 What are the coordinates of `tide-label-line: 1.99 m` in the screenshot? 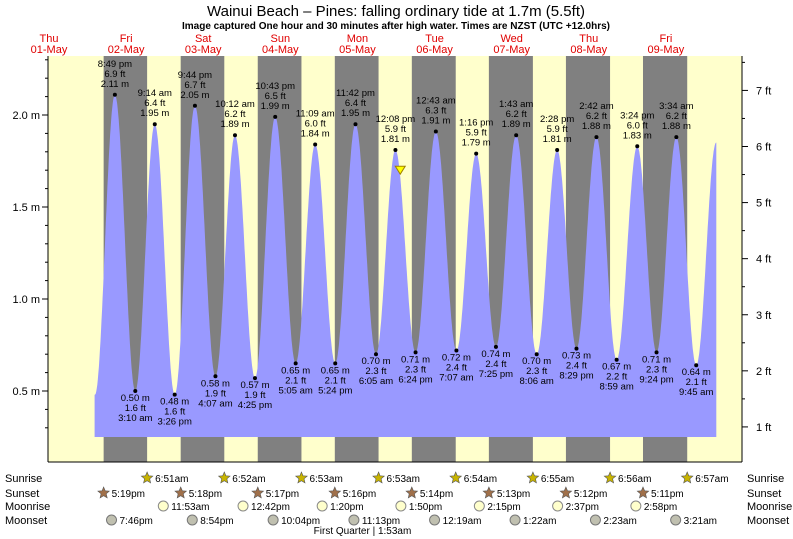 It's located at (275, 106).